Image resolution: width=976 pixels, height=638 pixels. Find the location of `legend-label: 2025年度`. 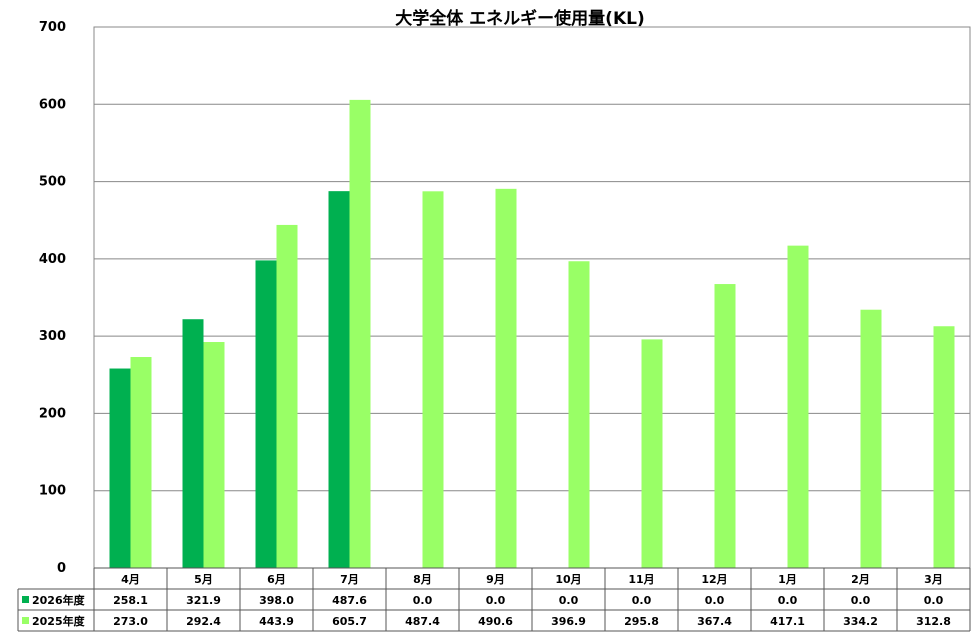

legend-label: 2025年度 is located at coordinates (59, 621).